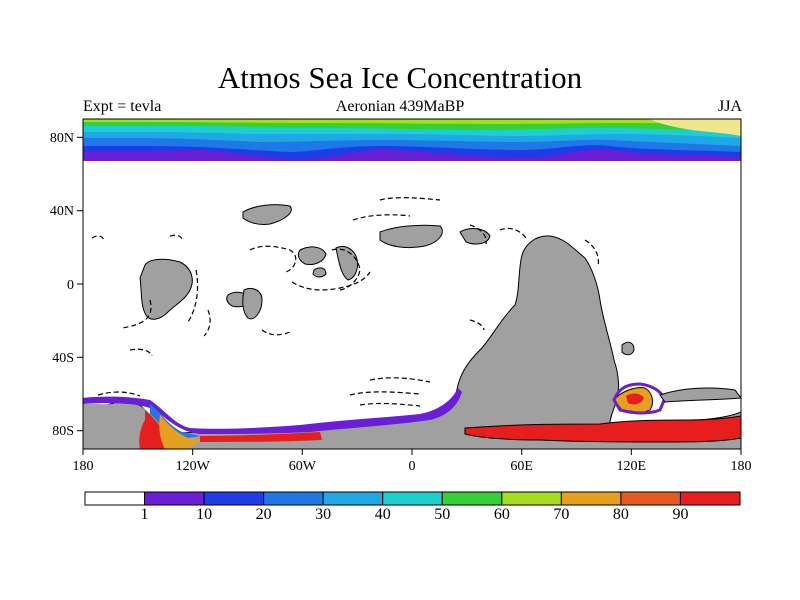 This screenshot has height=600, width=800. What do you see at coordinates (729, 106) in the screenshot?
I see `season-label: JJA` at bounding box center [729, 106].